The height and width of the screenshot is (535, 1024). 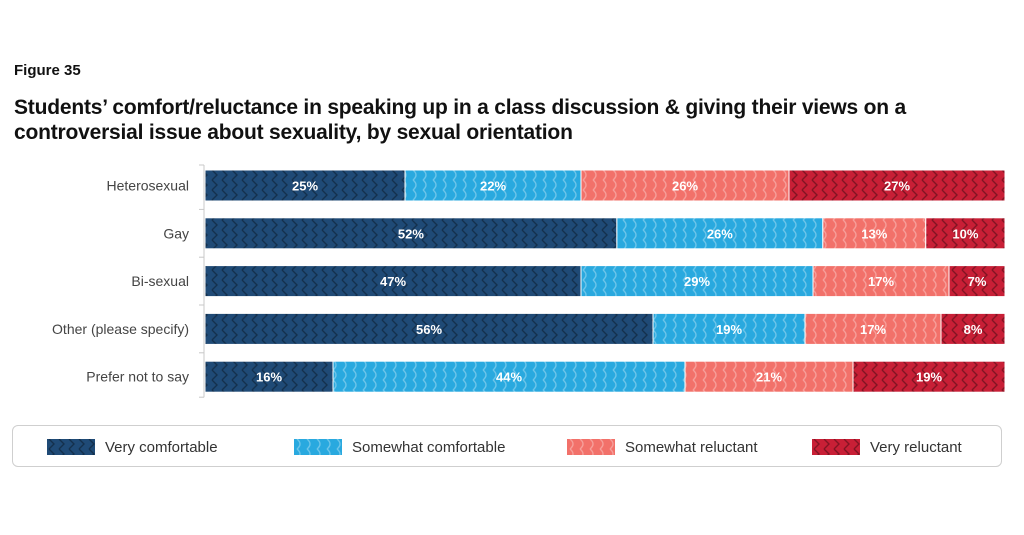 What do you see at coordinates (47, 70) in the screenshot?
I see `figure-label: Figure 35` at bounding box center [47, 70].